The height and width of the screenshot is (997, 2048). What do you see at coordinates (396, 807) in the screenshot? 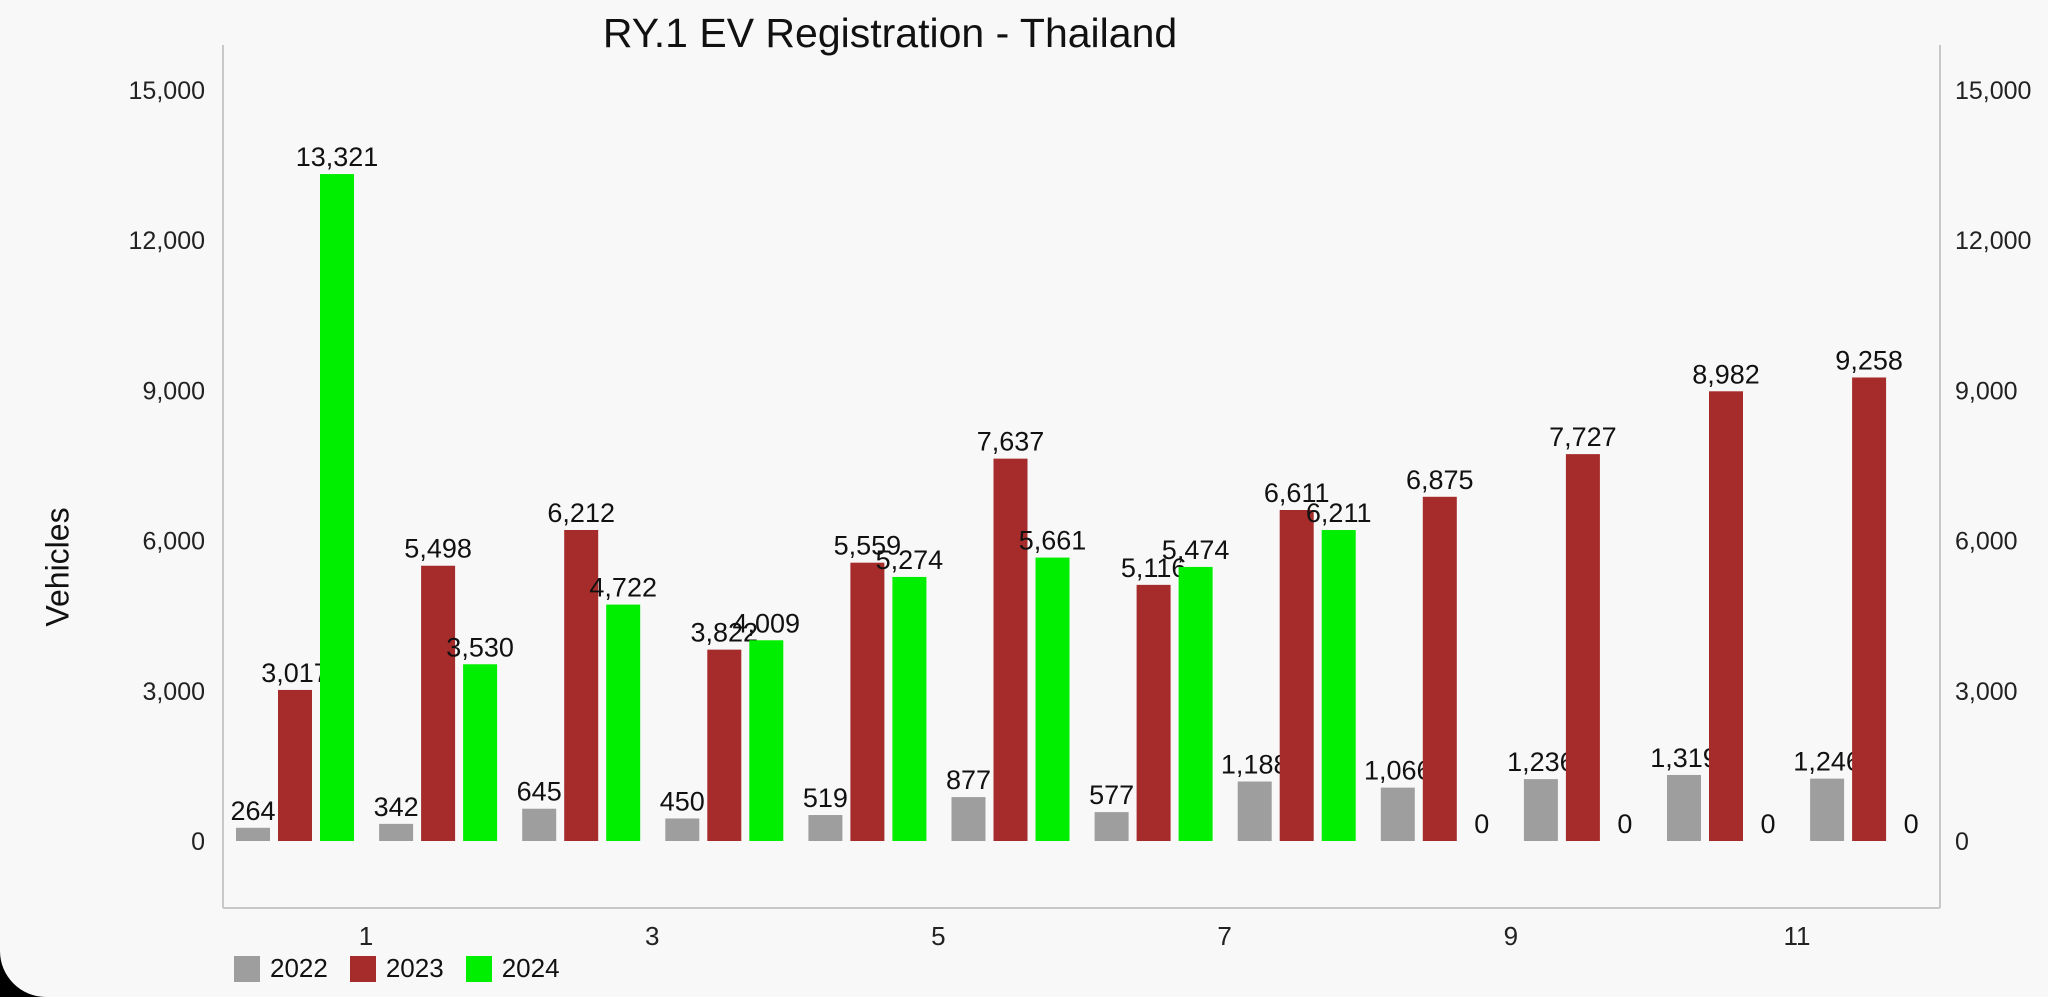
I see `data-label-2022-2: 342` at bounding box center [396, 807].